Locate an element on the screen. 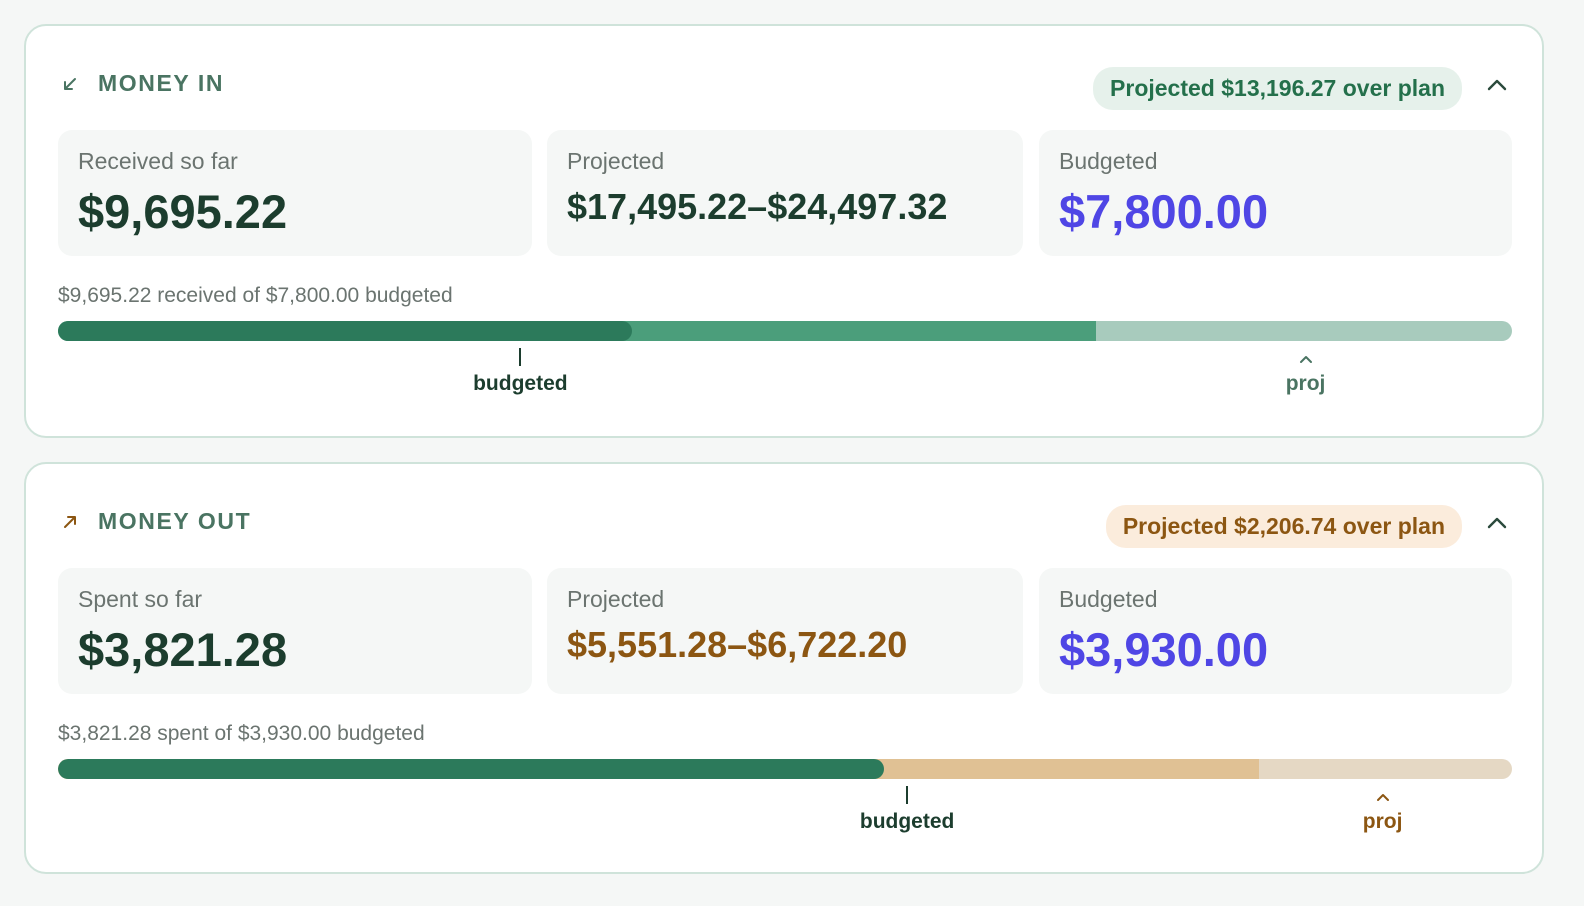  received-stat: Received so far $9,695.22 is located at coordinates (295, 193).